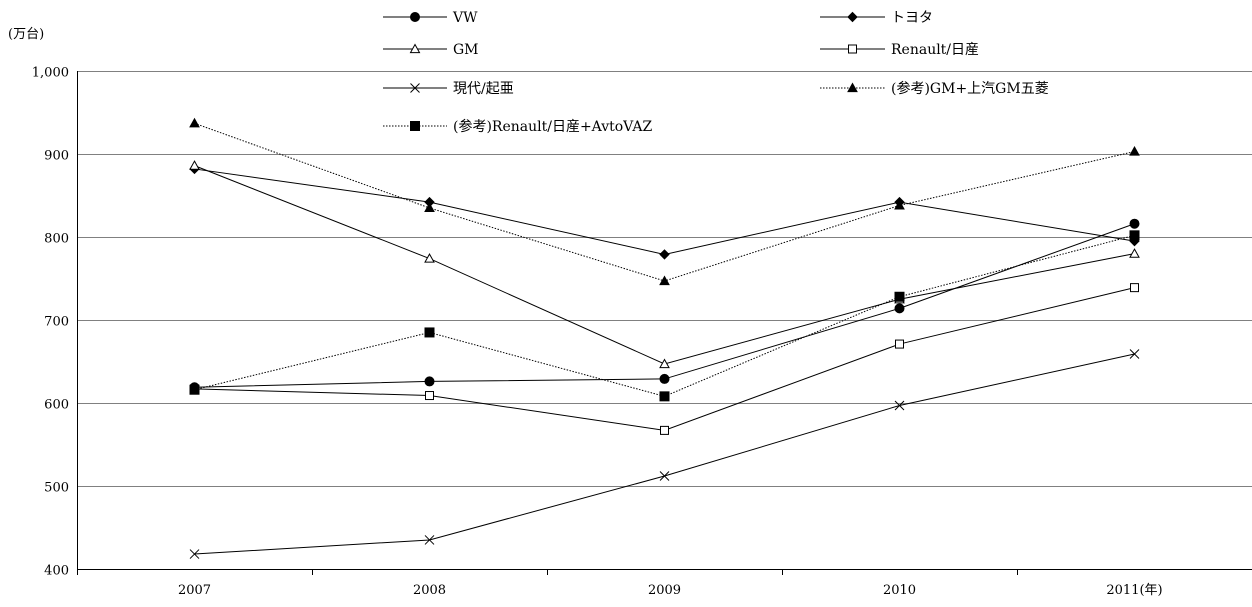  I want to click on x-tick-label: 2008, so click(429, 590).